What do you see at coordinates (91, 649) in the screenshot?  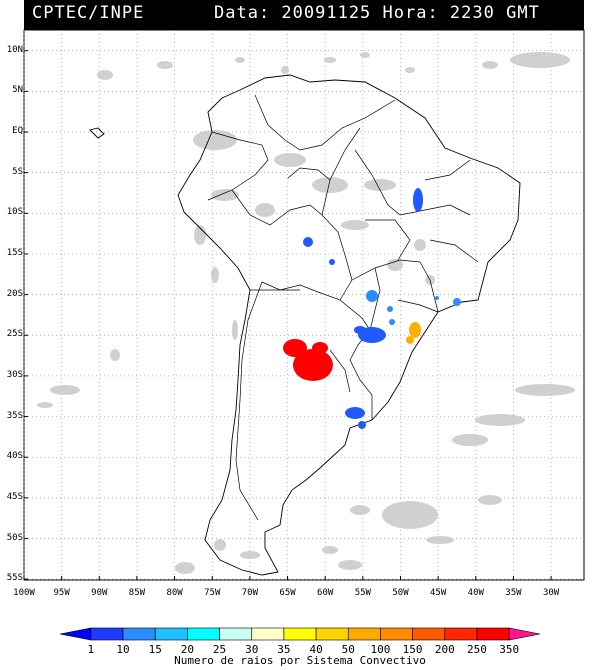 I see `legend-label: 1` at bounding box center [91, 649].